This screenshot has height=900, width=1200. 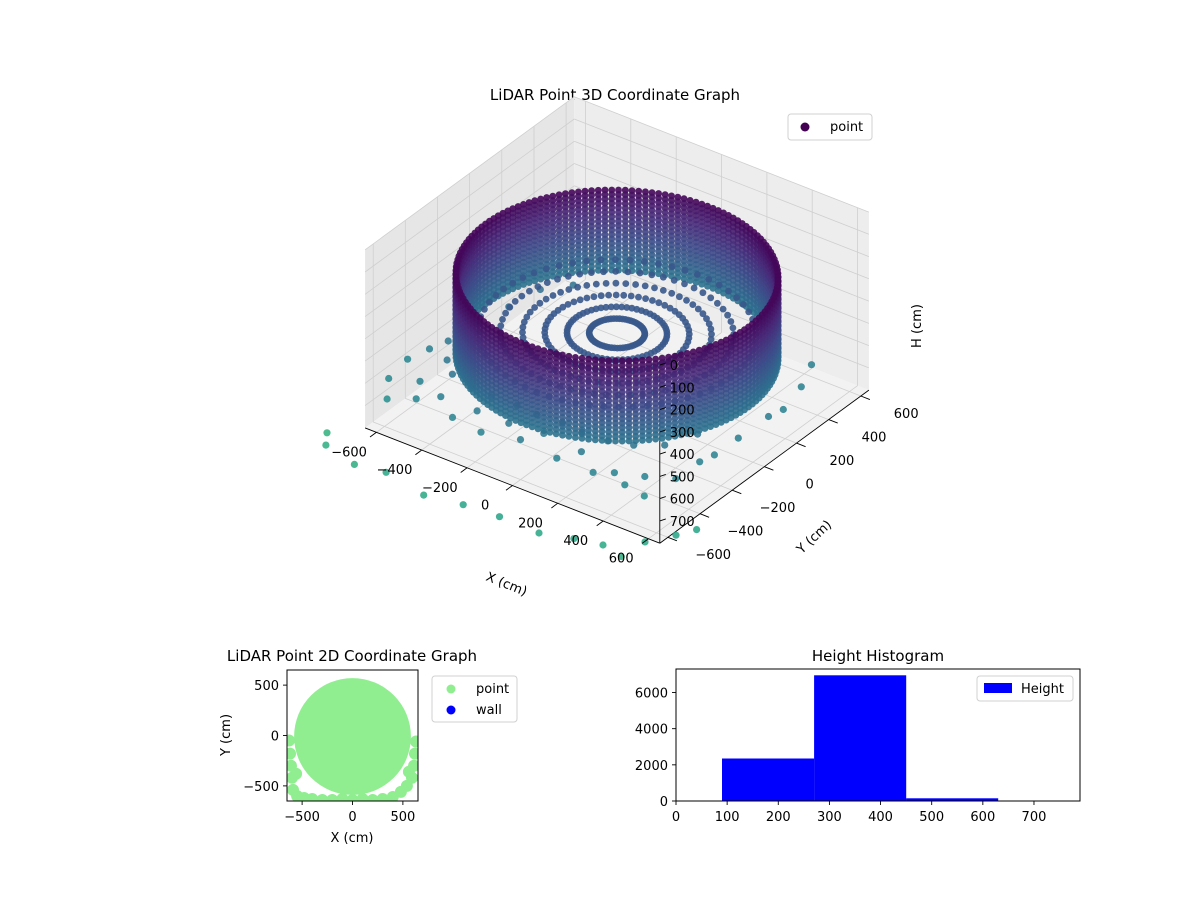 What do you see at coordinates (830, 127) in the screenshot?
I see `legend-3d: point` at bounding box center [830, 127].